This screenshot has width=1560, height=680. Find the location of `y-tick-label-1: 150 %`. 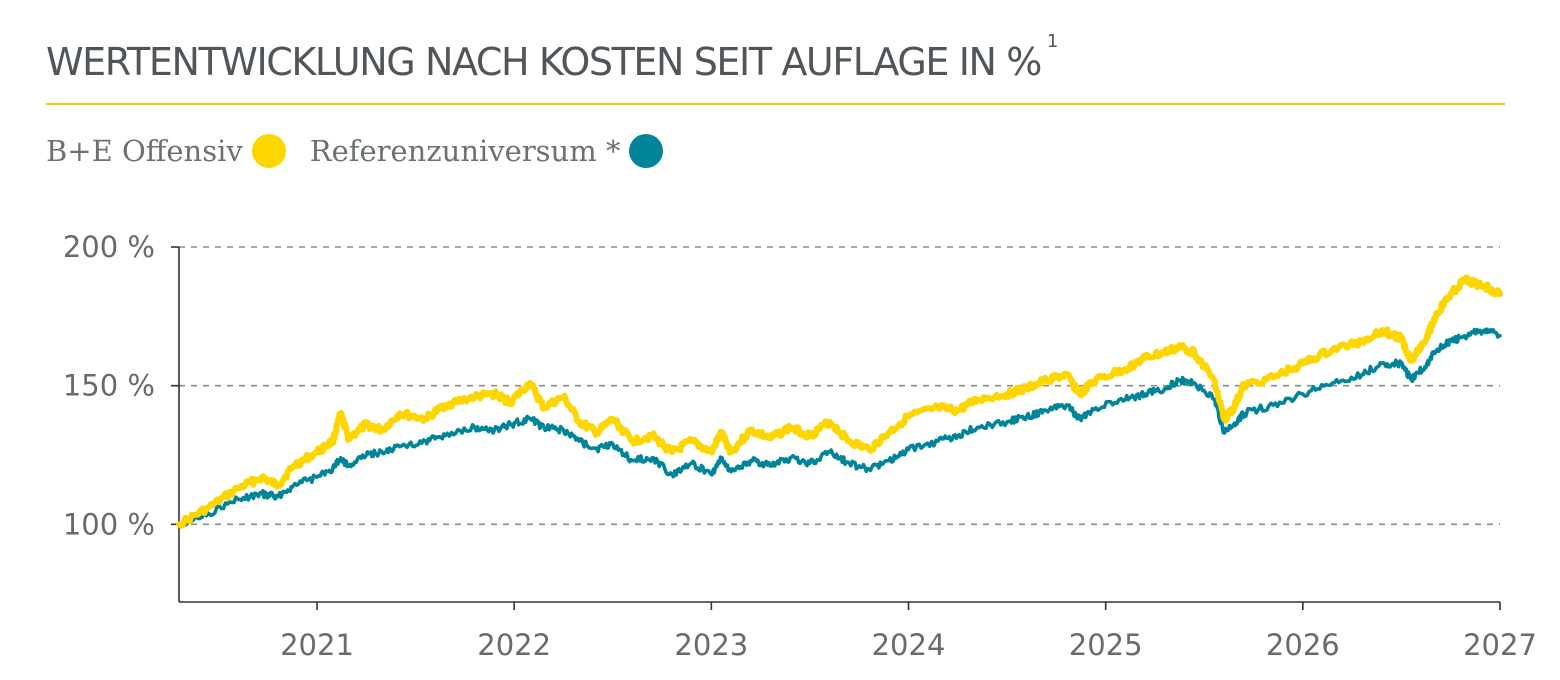

y-tick-label-1: 150 % is located at coordinates (109, 386).